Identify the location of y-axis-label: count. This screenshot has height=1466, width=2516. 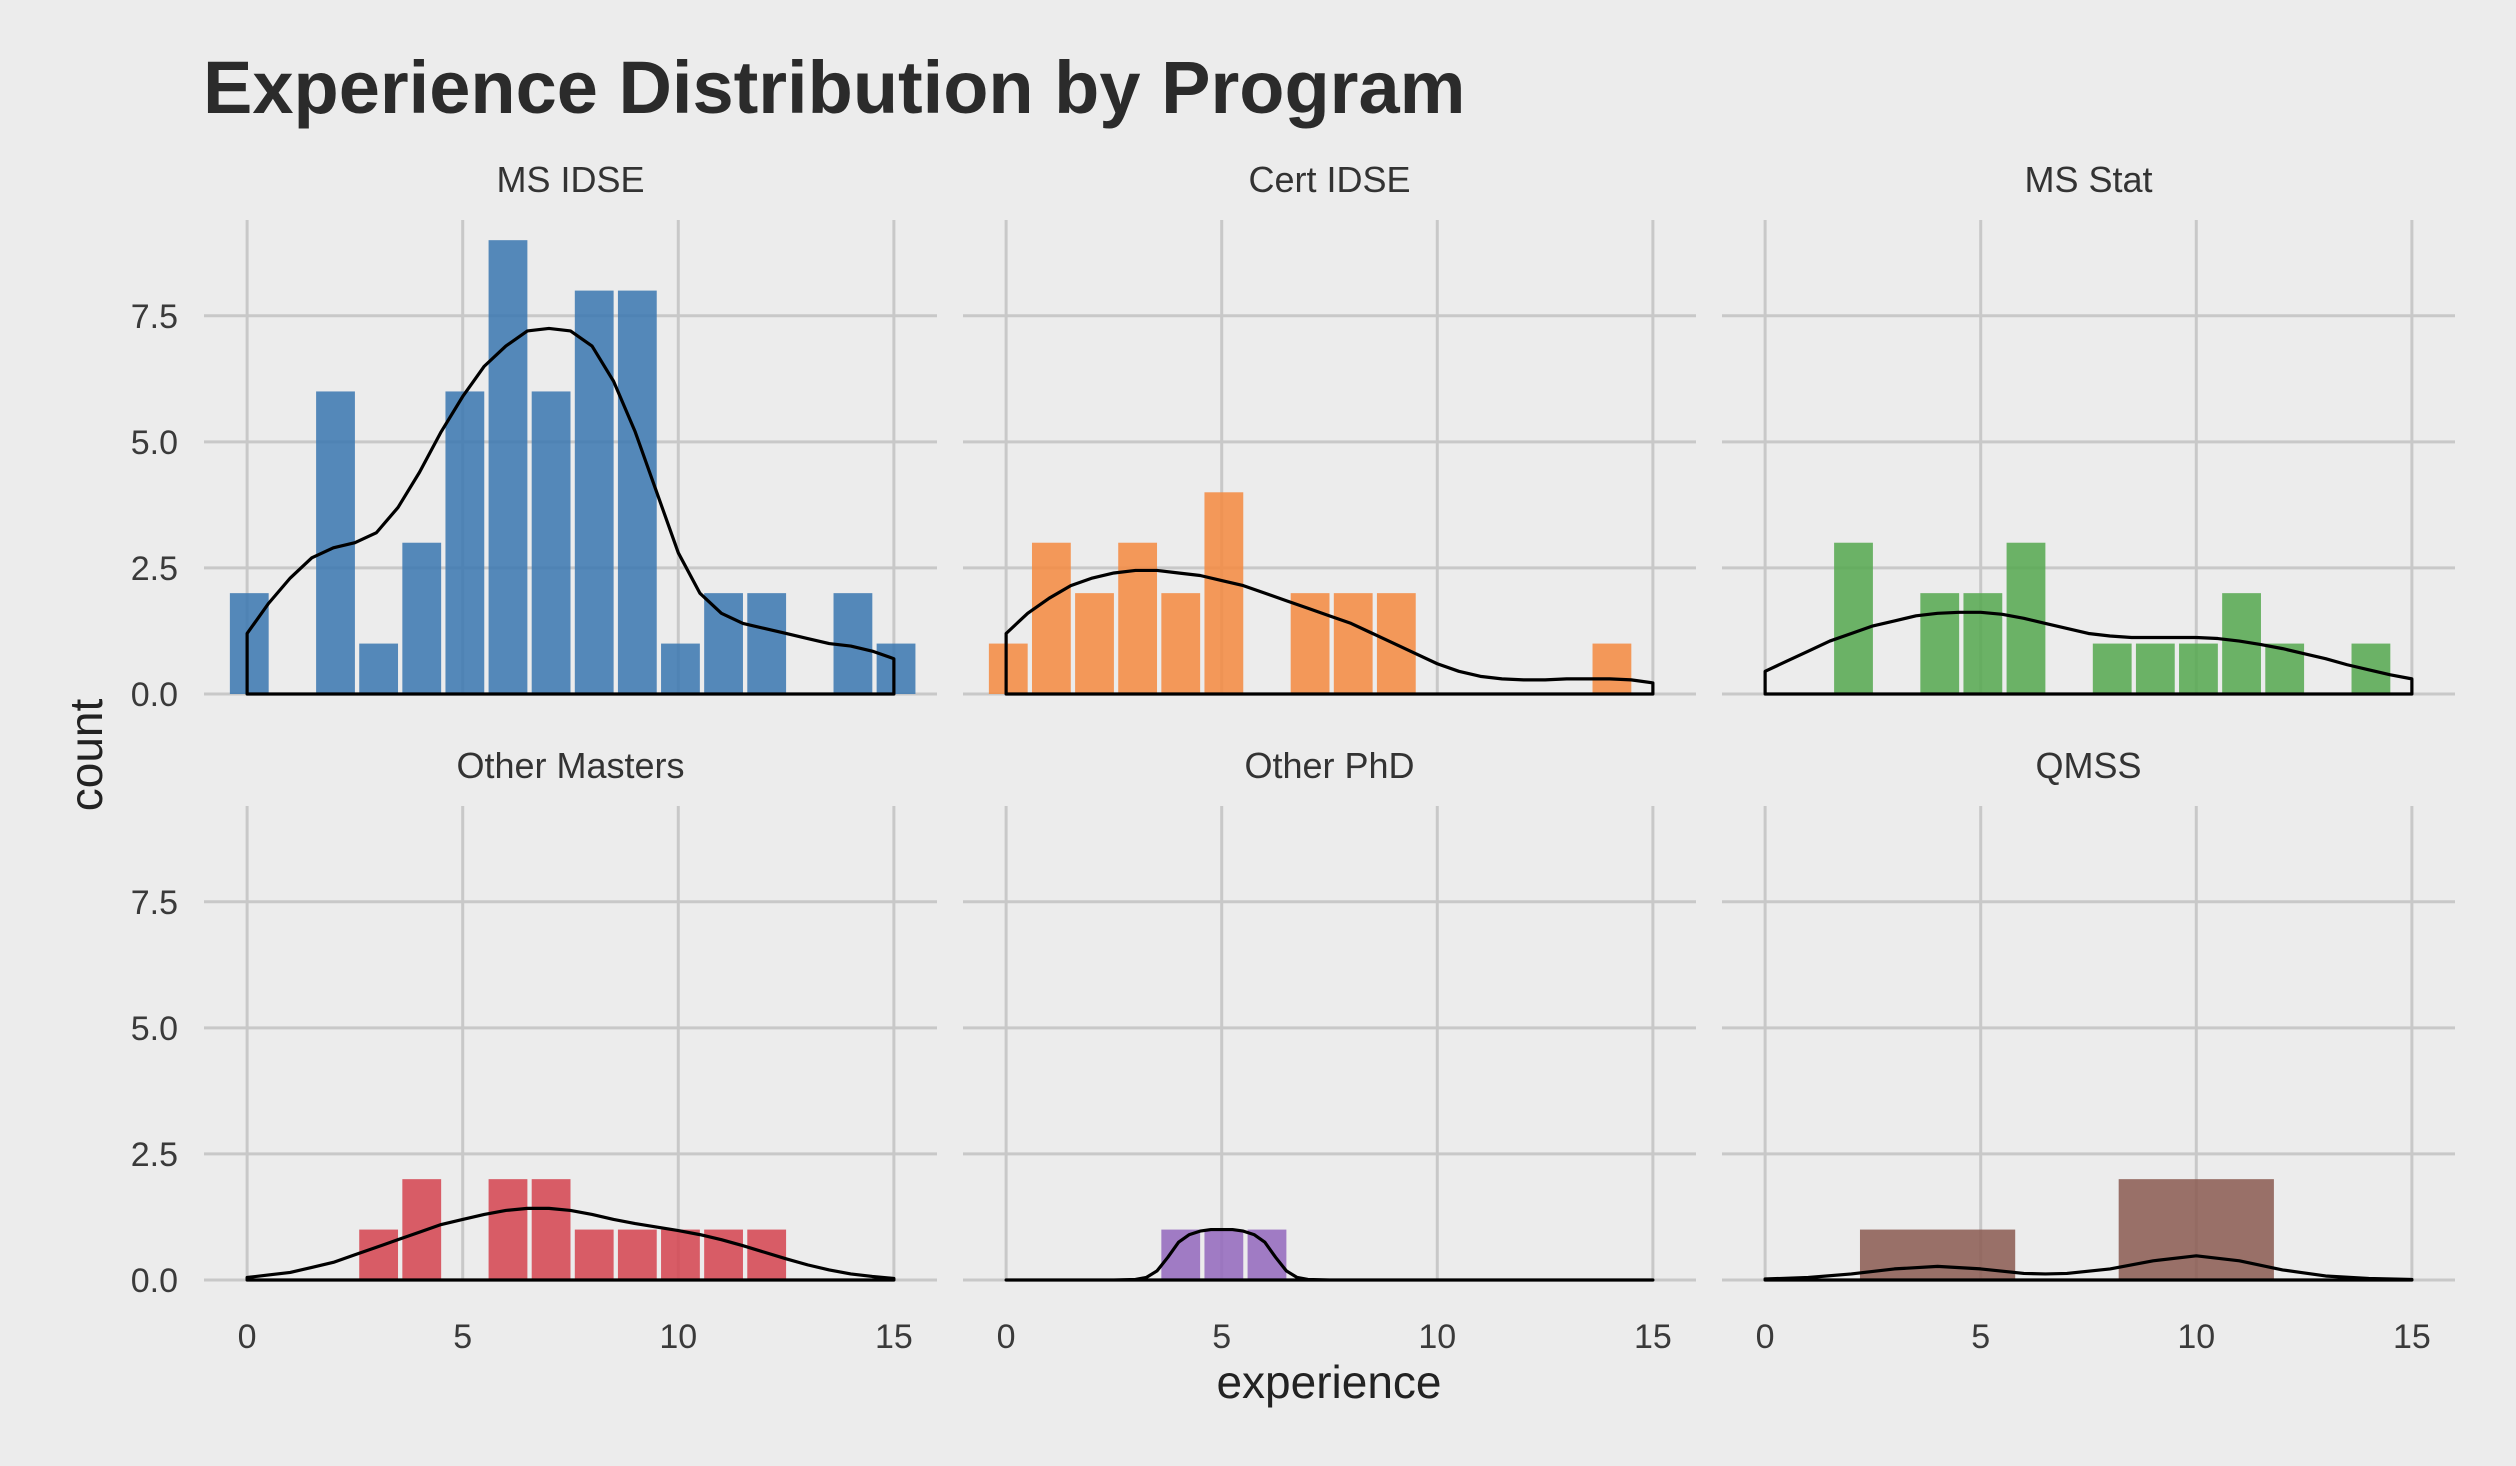
(86, 755).